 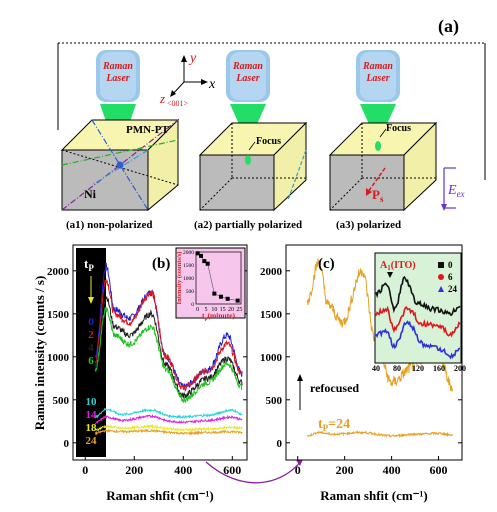 What do you see at coordinates (192, 58) in the screenshot?
I see `axis-y-label: y` at bounding box center [192, 58].